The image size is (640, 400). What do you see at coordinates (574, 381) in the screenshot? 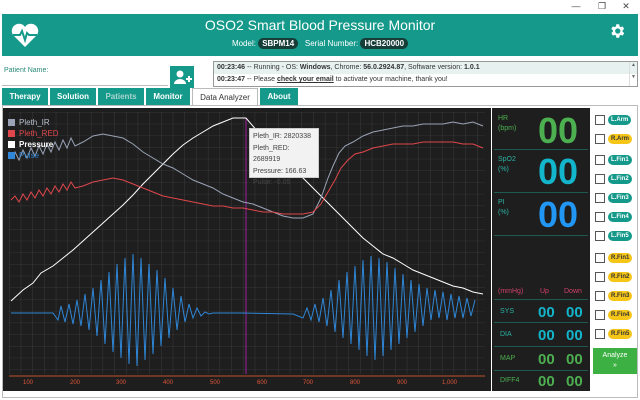
I see `diff4-down-value: 00` at bounding box center [574, 381].